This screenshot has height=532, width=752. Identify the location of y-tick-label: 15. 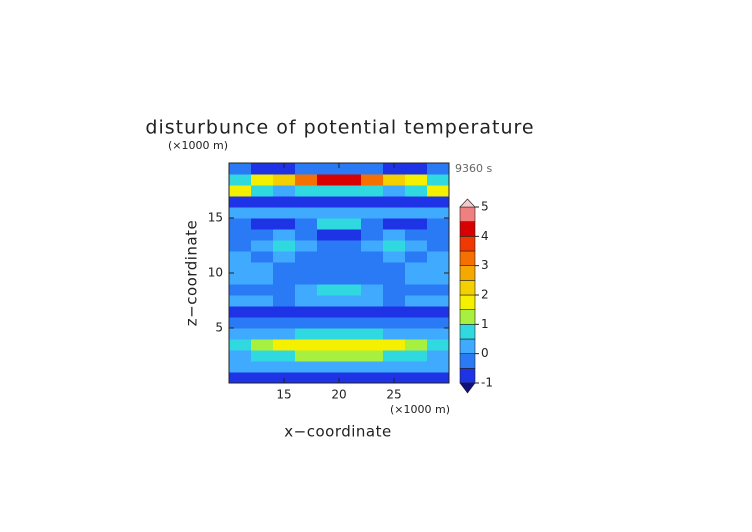
(215, 218).